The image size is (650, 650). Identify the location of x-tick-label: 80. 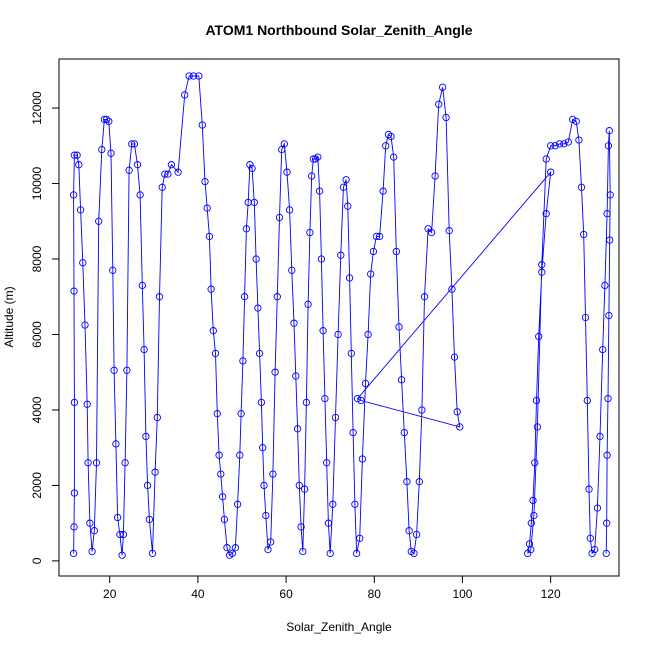
(375, 594).